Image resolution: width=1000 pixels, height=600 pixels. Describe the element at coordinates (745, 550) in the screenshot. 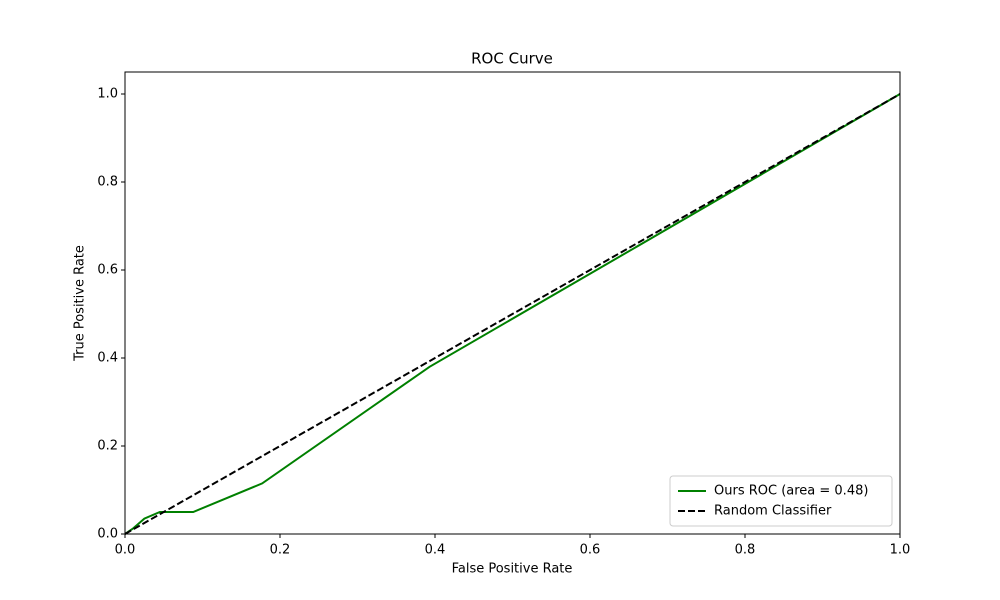

I see `x-tick-label: 0.8` at that location.